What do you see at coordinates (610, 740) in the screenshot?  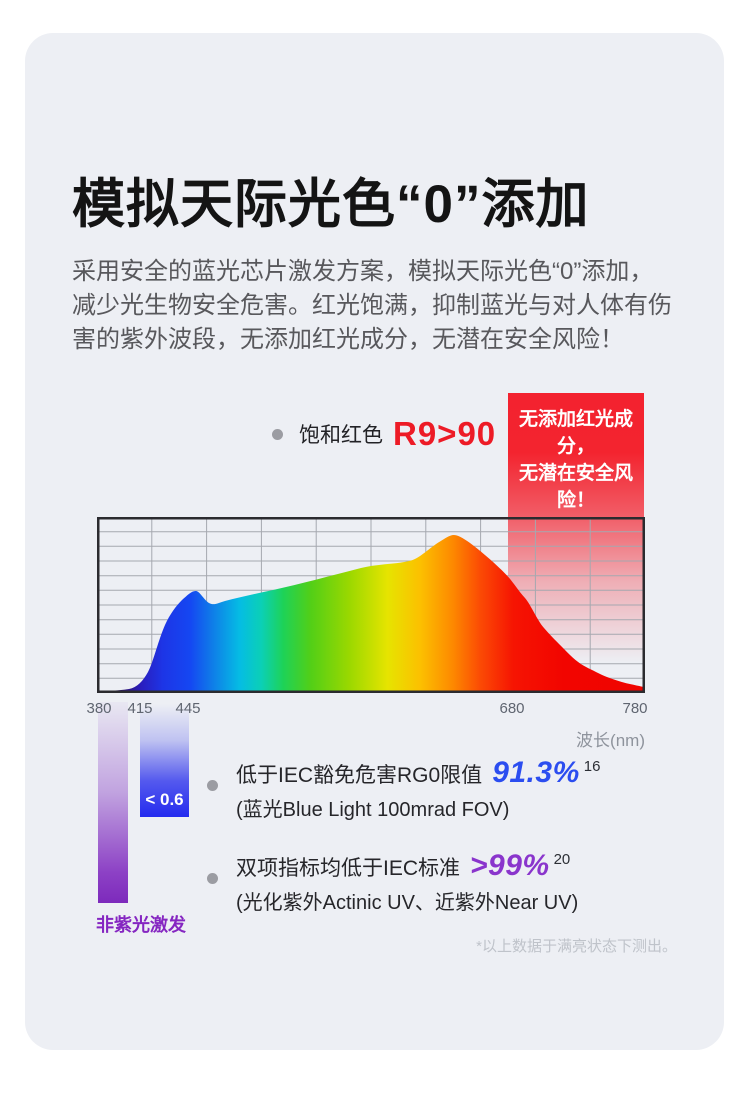 I see `x-axis-label: 波长(nm)` at bounding box center [610, 740].